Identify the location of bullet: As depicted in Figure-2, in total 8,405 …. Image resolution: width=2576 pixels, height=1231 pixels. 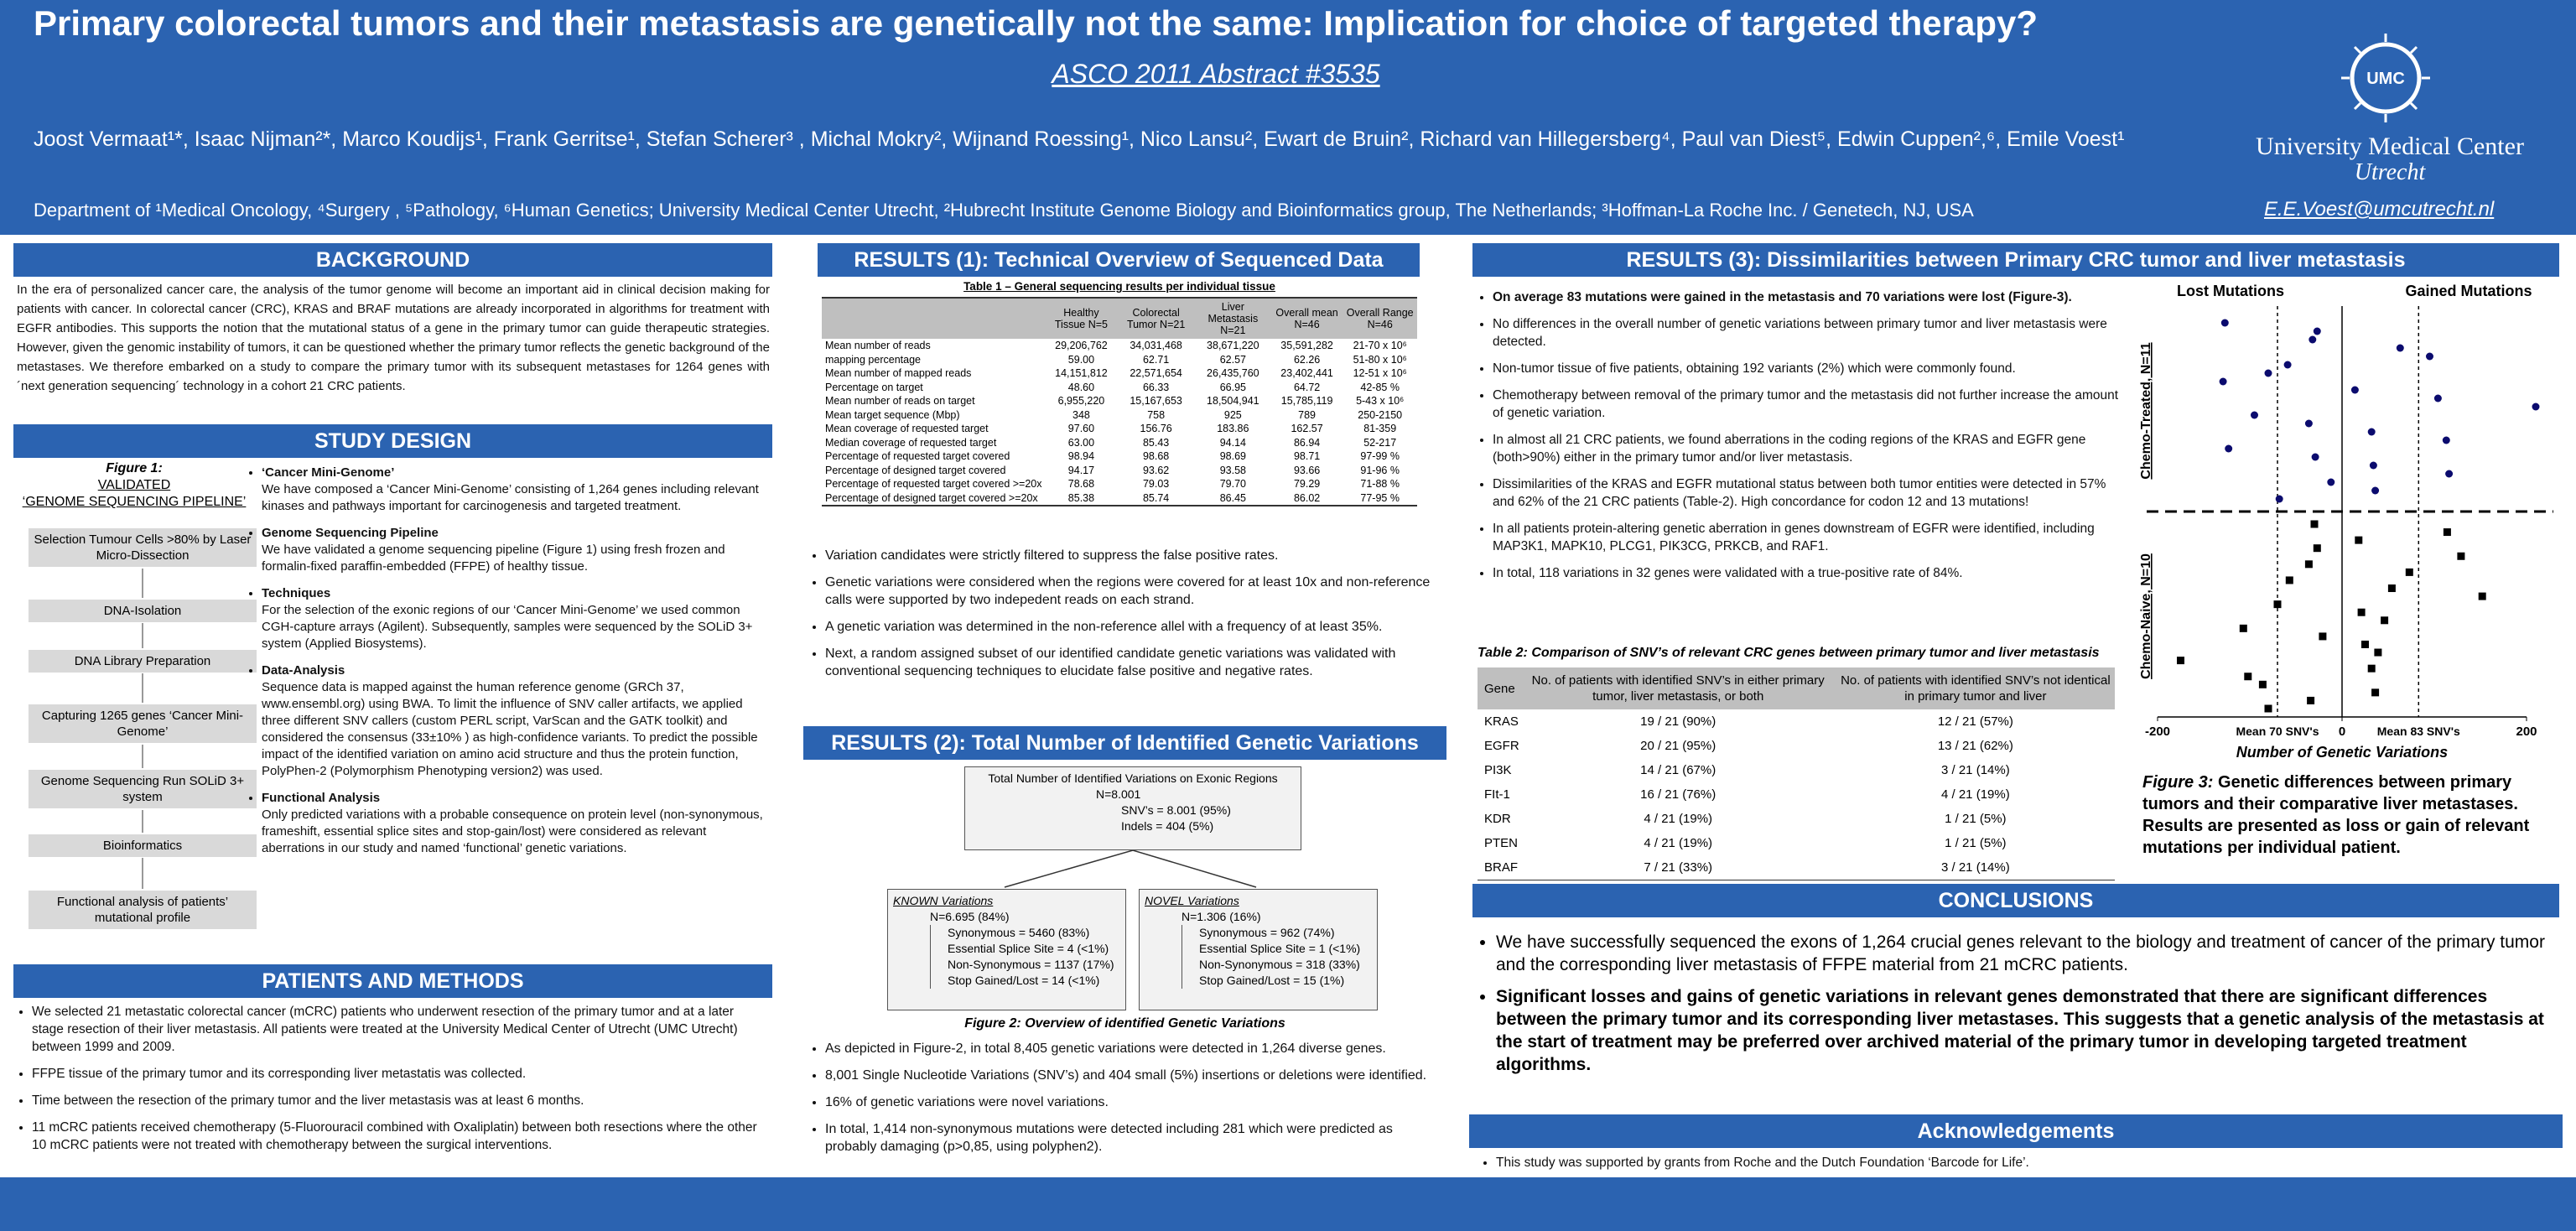
(1132, 1048).